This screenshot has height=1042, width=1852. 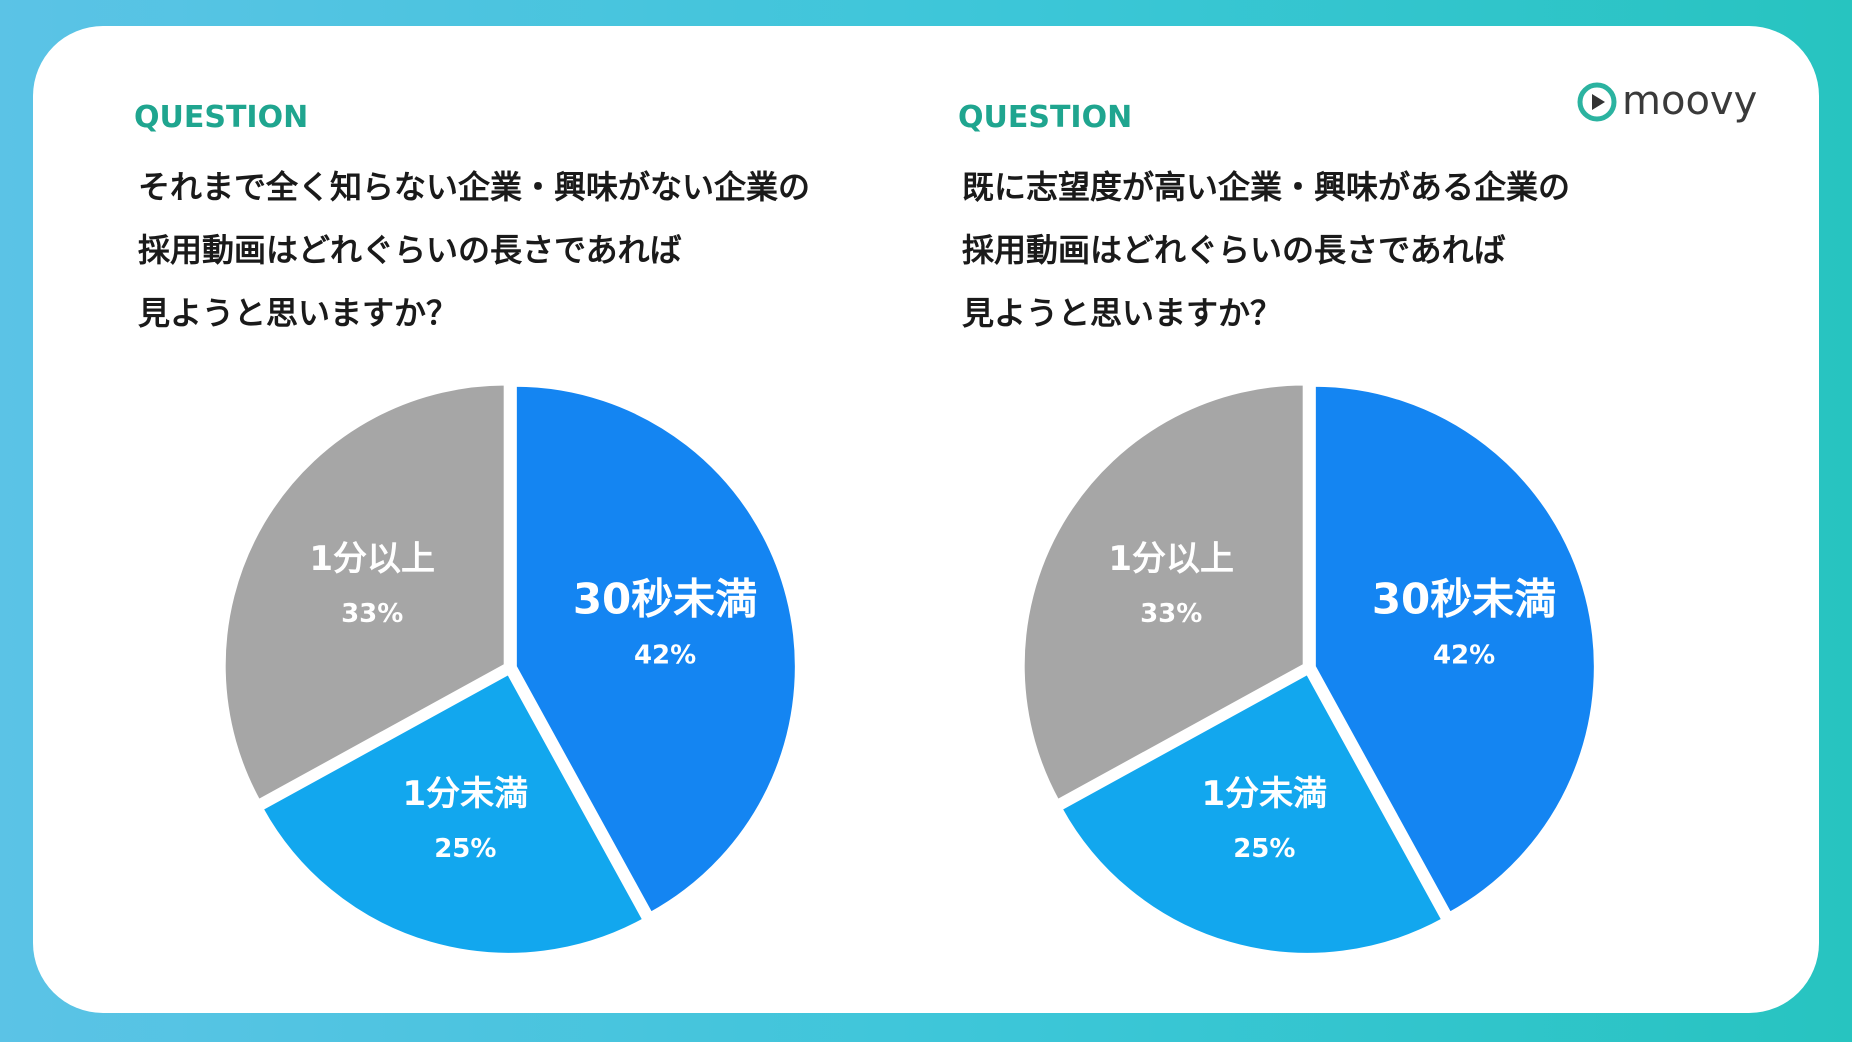 I want to click on logo: moovy, so click(x=1667, y=101).